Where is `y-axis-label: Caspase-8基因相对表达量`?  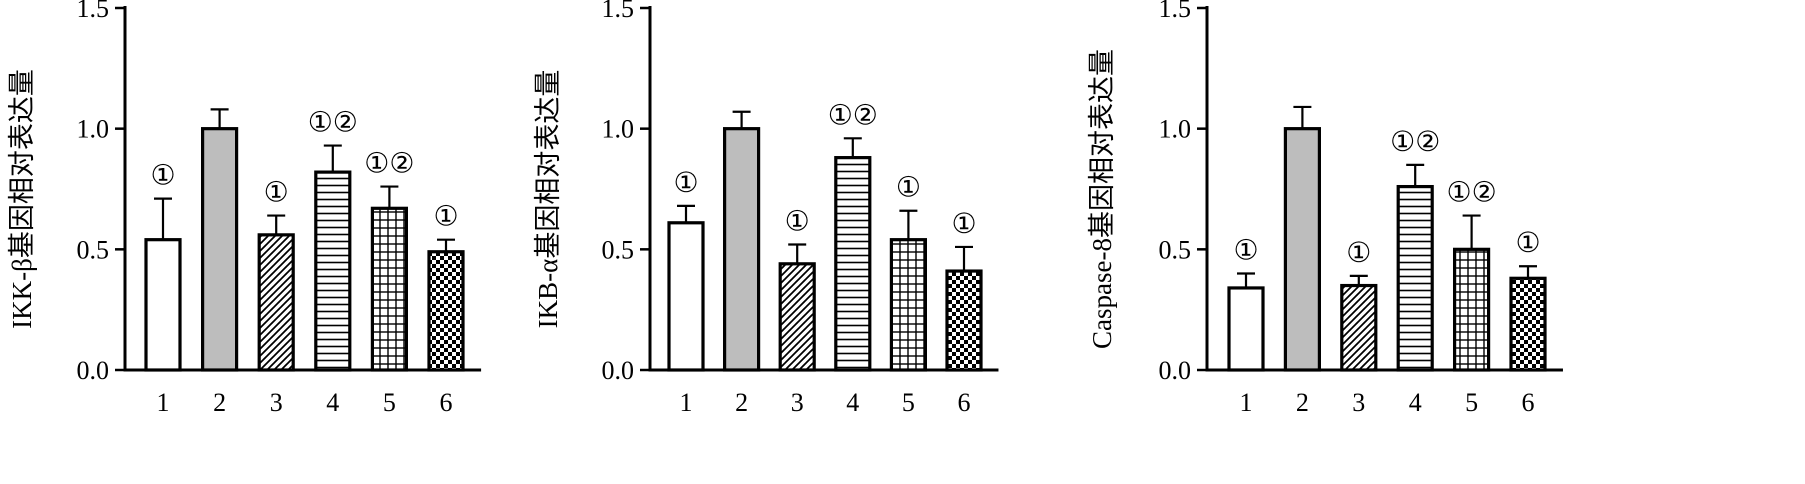 y-axis-label: Caspase-8基因相对表达量 is located at coordinates (1102, 199).